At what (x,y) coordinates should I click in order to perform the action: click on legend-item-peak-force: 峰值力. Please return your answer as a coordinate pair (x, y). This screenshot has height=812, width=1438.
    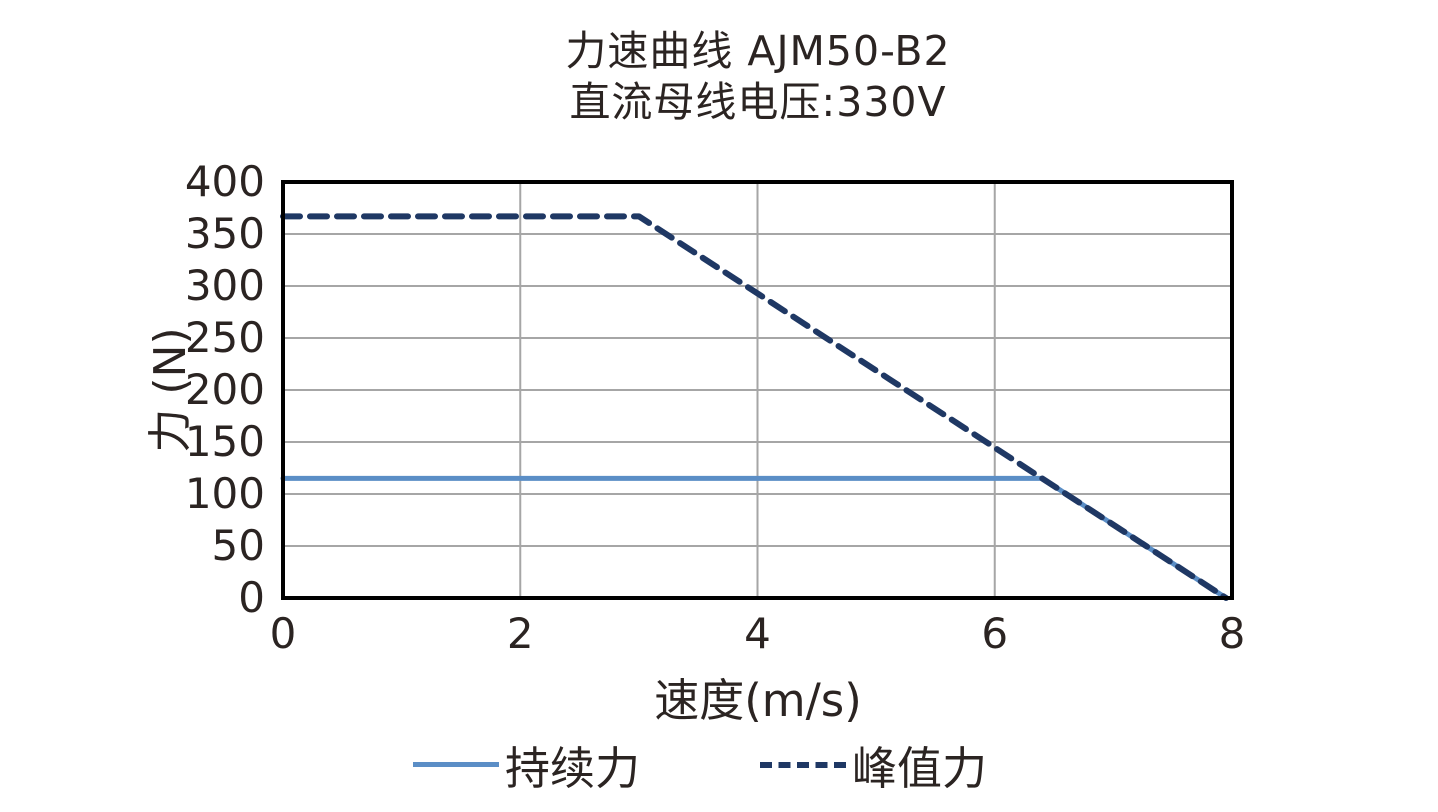
    Looking at the image, I should click on (873, 764).